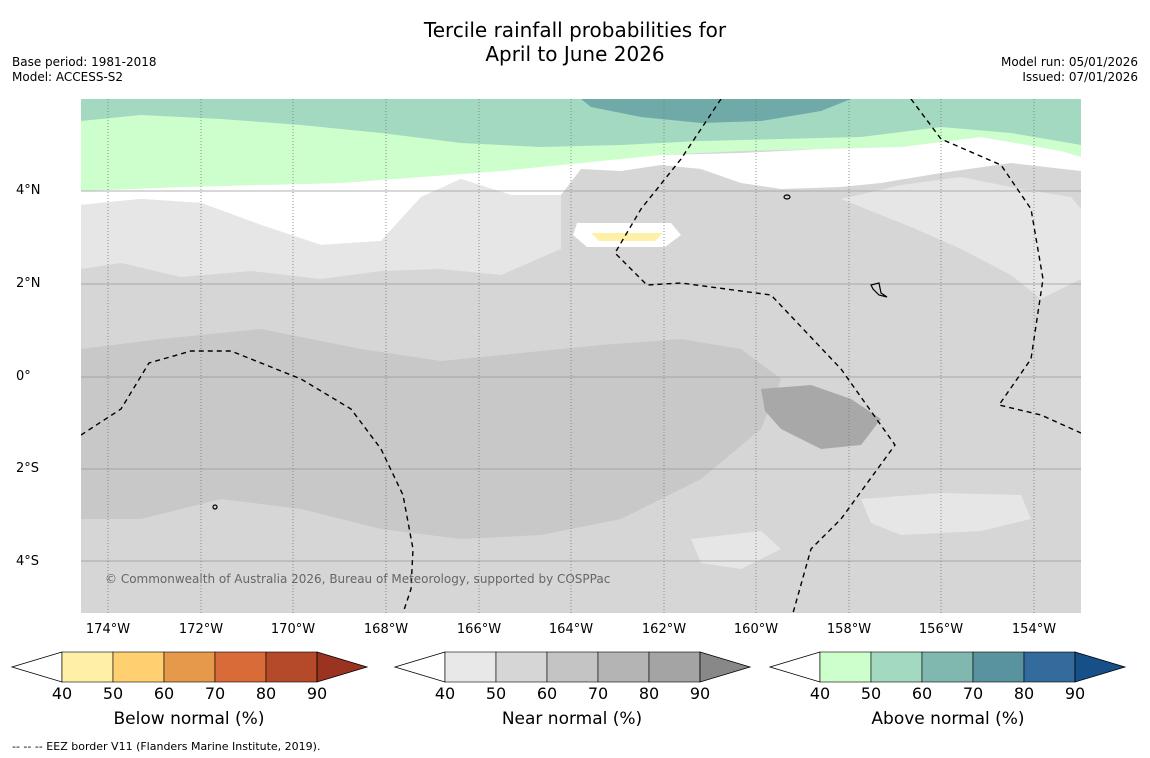 The image size is (1150, 758). Describe the element at coordinates (572, 719) in the screenshot. I see `legend-near-title: Near normal (%)` at that location.